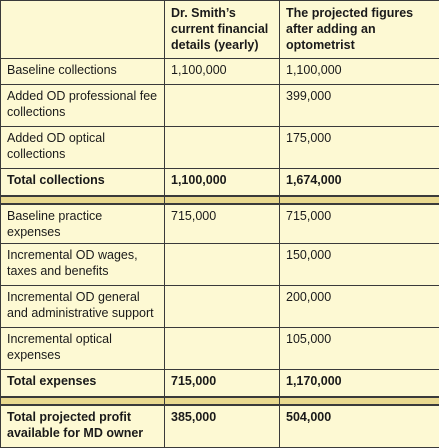 The image size is (439, 448). Describe the element at coordinates (83, 148) in the screenshot. I see `row-label: Added OD optical collections` at that location.